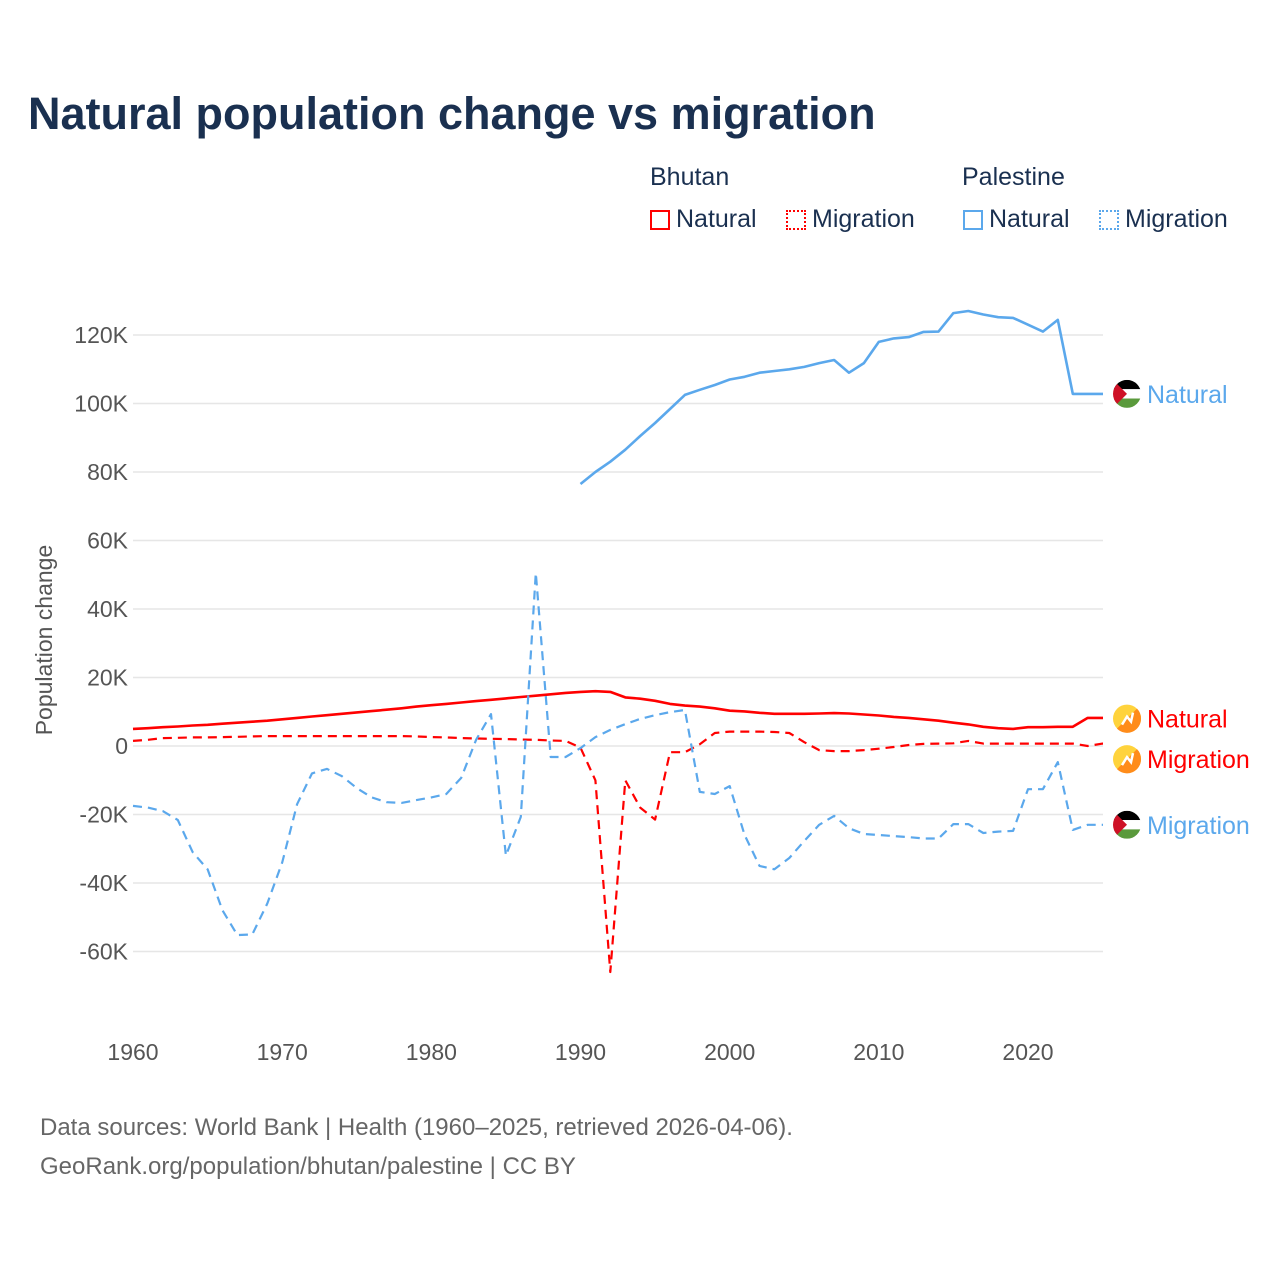 The height and width of the screenshot is (1280, 1280). What do you see at coordinates (103, 952) in the screenshot?
I see `y-tick-label: -60K` at bounding box center [103, 952].